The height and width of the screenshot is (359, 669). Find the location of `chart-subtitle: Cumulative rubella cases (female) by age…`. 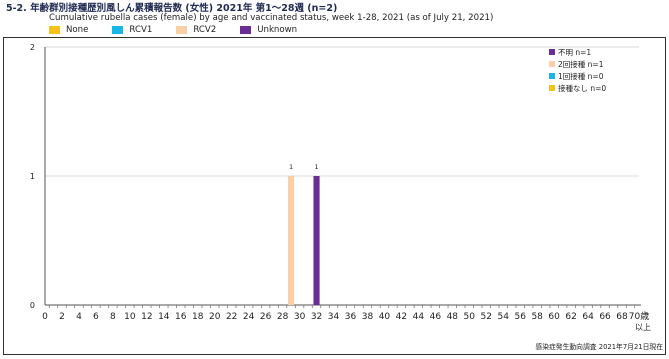

chart-subtitle: Cumulative rubella cases (female) by age… is located at coordinates (271, 18).